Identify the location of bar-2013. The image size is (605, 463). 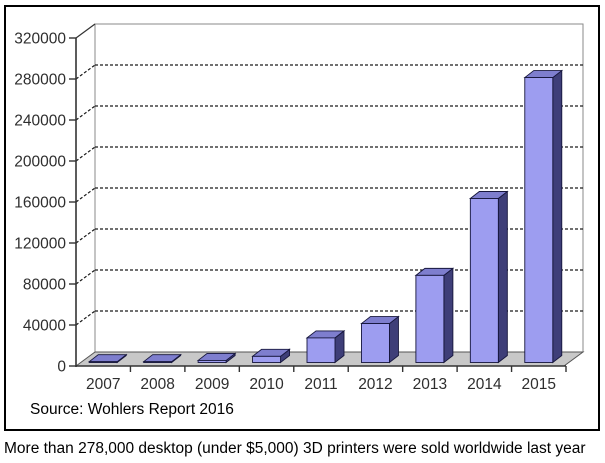
(434, 315).